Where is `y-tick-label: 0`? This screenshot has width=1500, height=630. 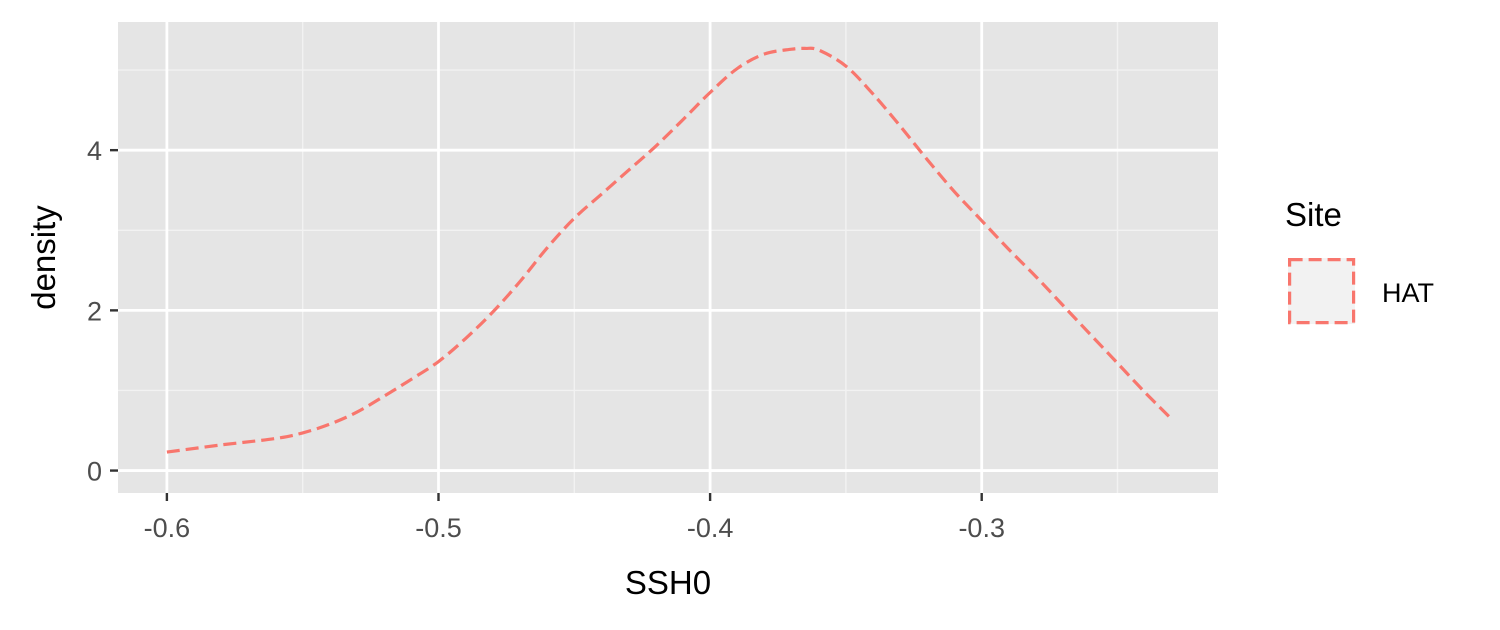
y-tick-label: 0 is located at coordinates (94, 472).